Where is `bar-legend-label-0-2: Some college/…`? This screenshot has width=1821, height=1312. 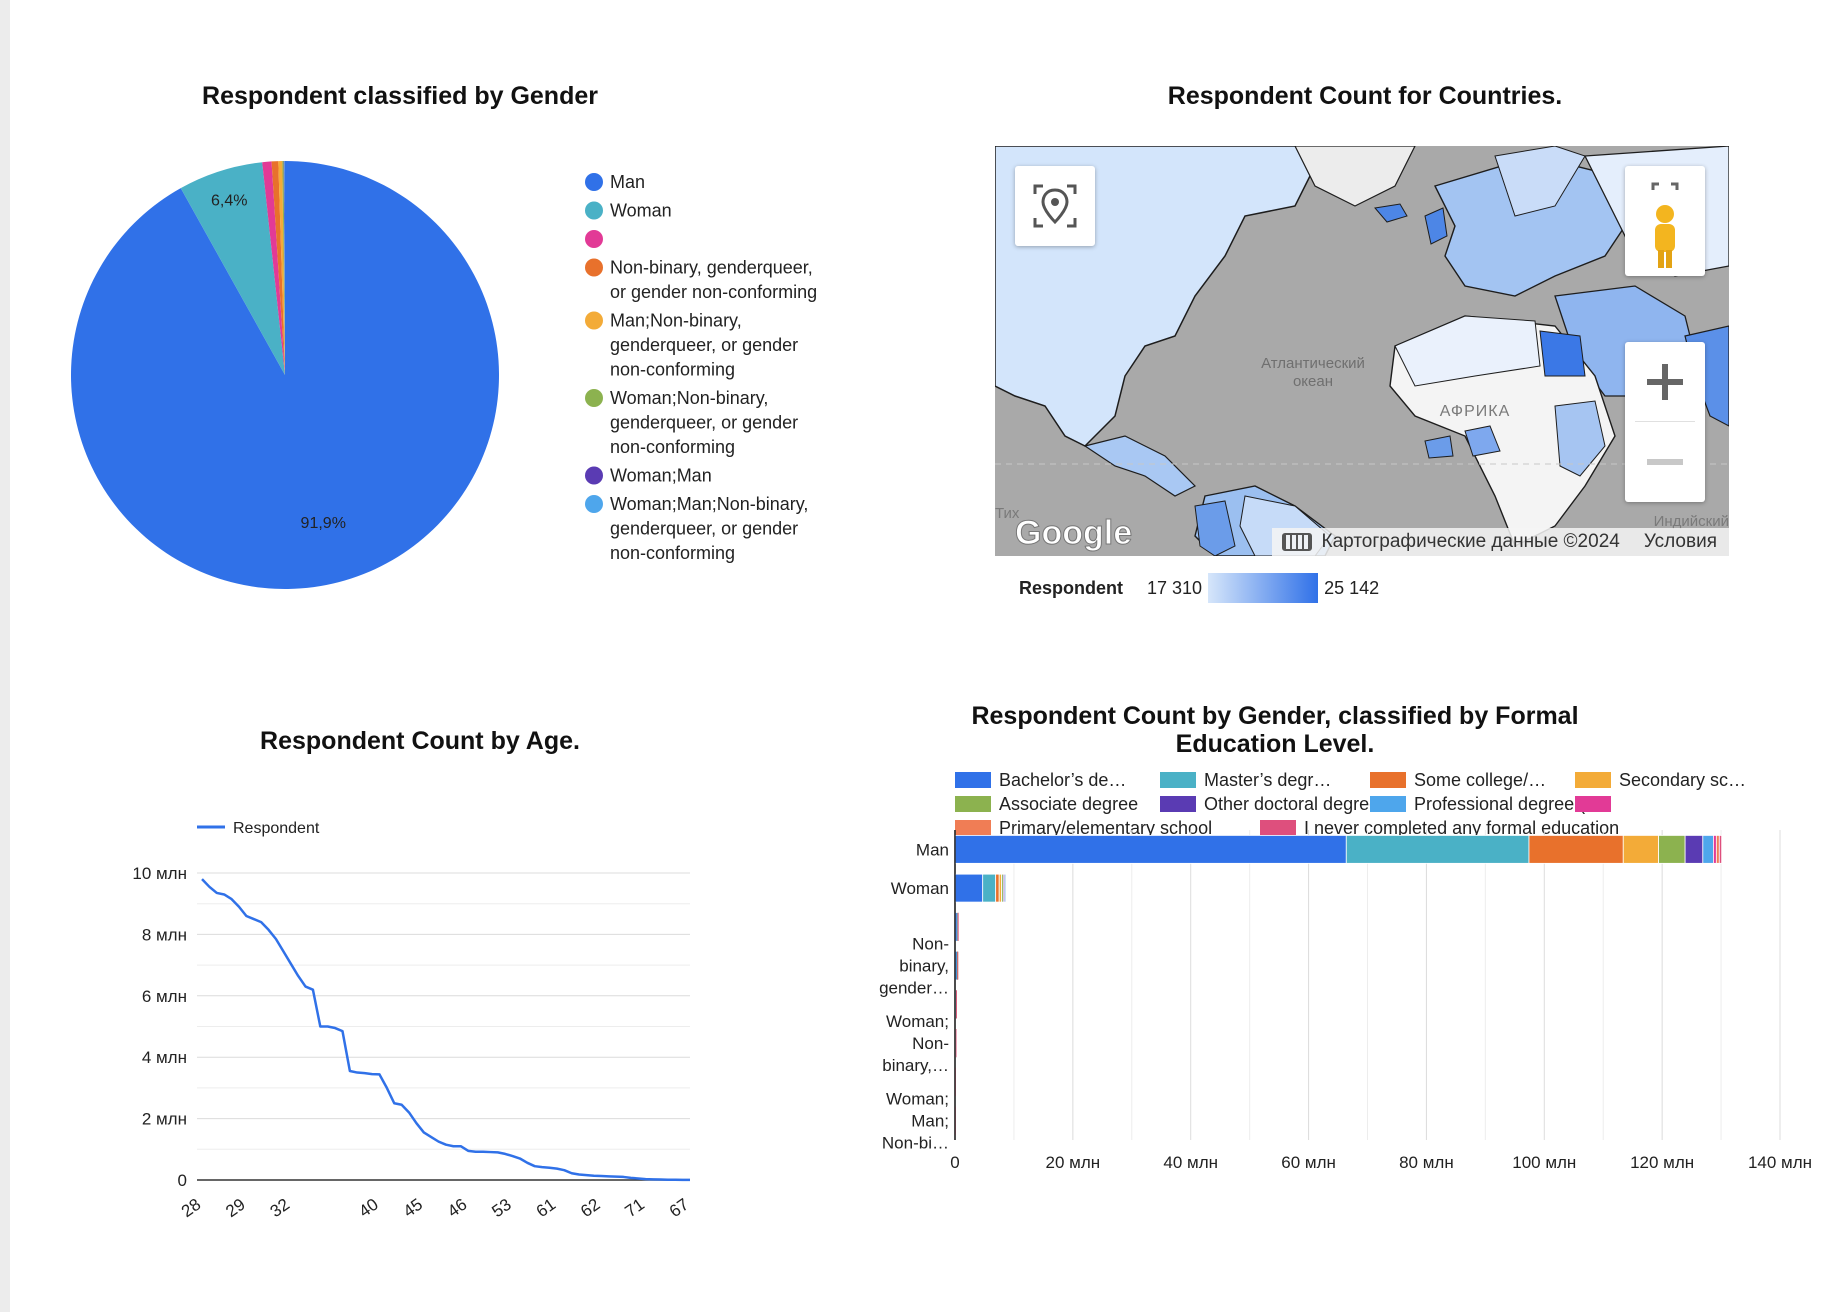 bar-legend-label-0-2: Some college/… is located at coordinates (1480, 780).